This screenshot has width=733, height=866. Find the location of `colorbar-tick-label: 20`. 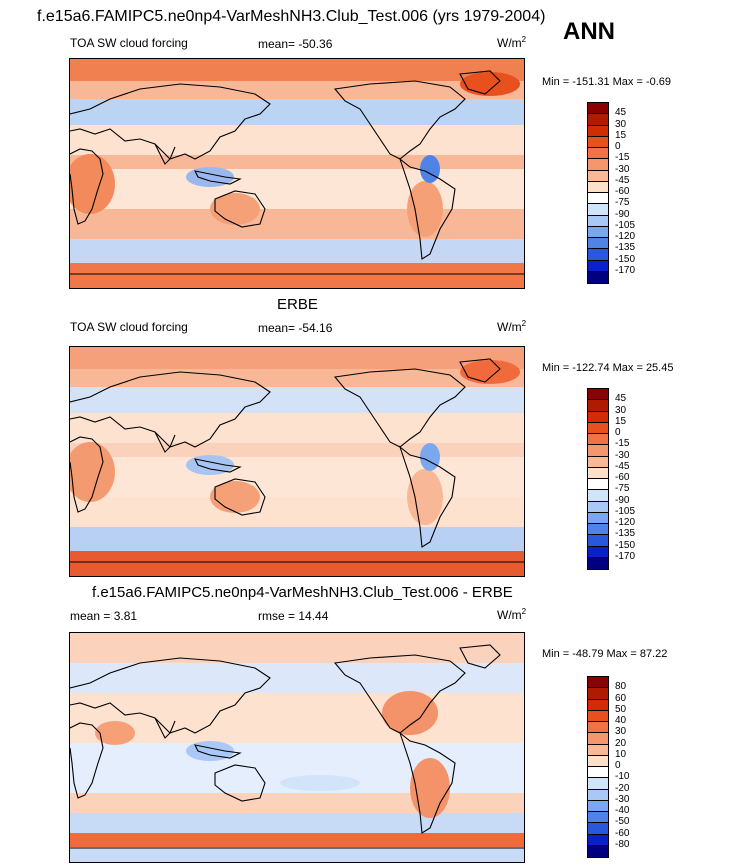

colorbar-tick-label: 20 is located at coordinates (621, 743).